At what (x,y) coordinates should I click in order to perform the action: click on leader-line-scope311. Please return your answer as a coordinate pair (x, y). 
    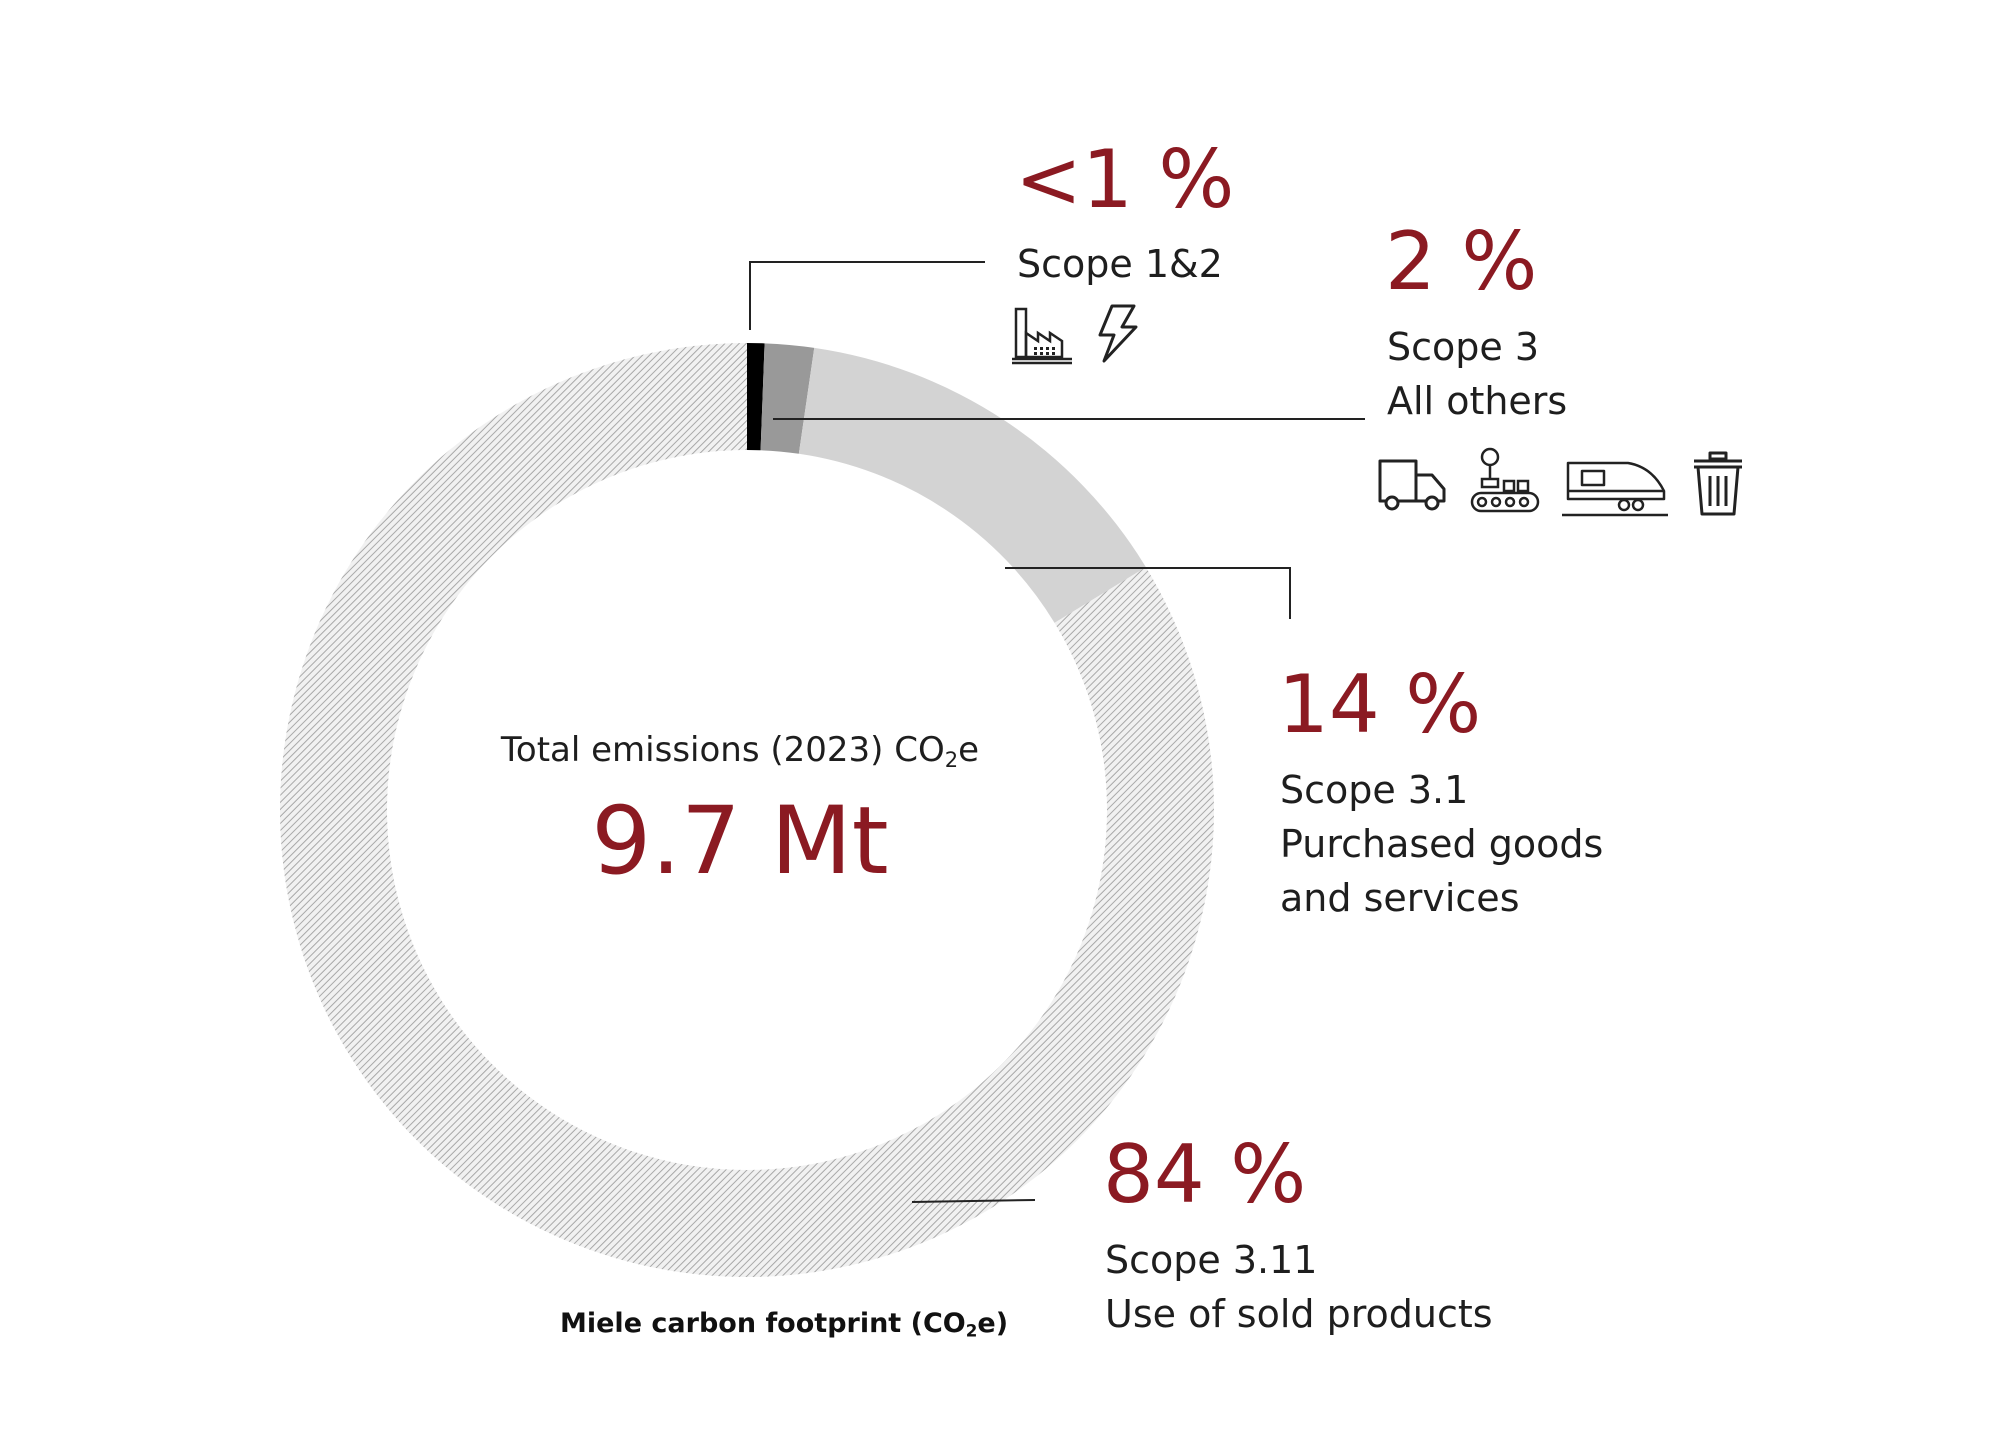
    Looking at the image, I should click on (973, 1201).